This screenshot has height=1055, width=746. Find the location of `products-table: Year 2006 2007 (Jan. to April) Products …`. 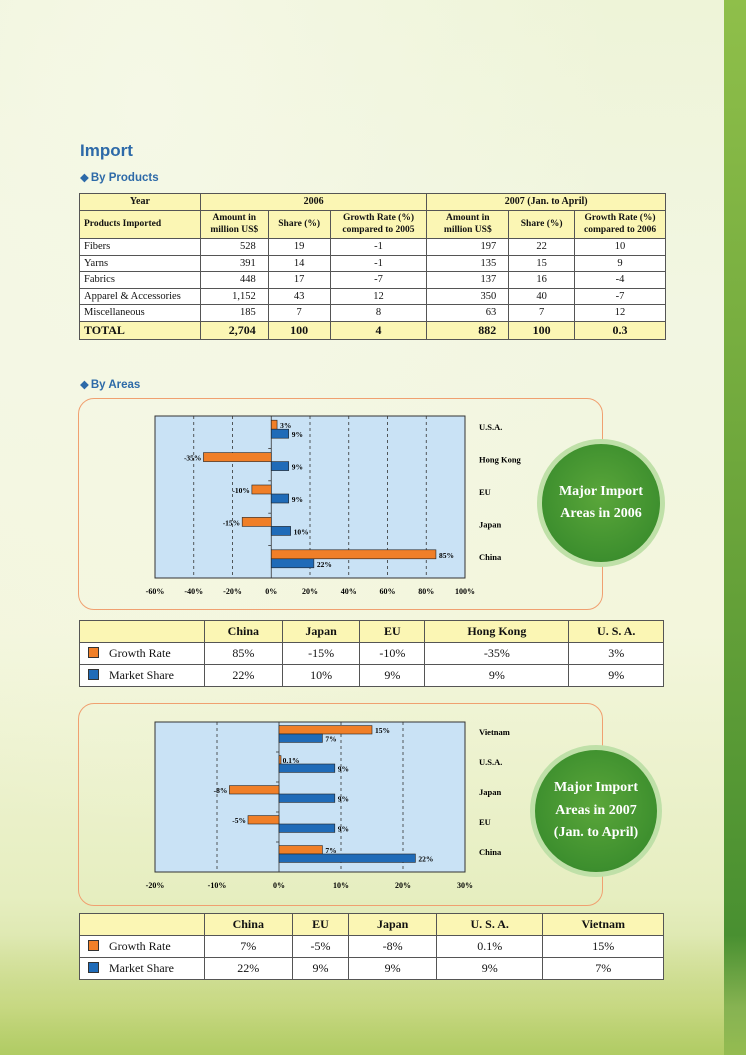

products-table: Year 2006 2007 (Jan. to April) Products … is located at coordinates (372, 266).